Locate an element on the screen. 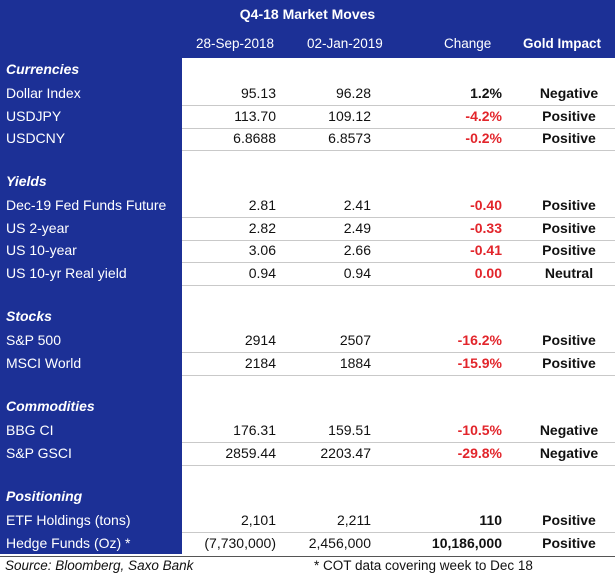 This screenshot has height=577, width=615. table-row: S&P 500 2914 2507 -16.2% Positive is located at coordinates (307, 341).